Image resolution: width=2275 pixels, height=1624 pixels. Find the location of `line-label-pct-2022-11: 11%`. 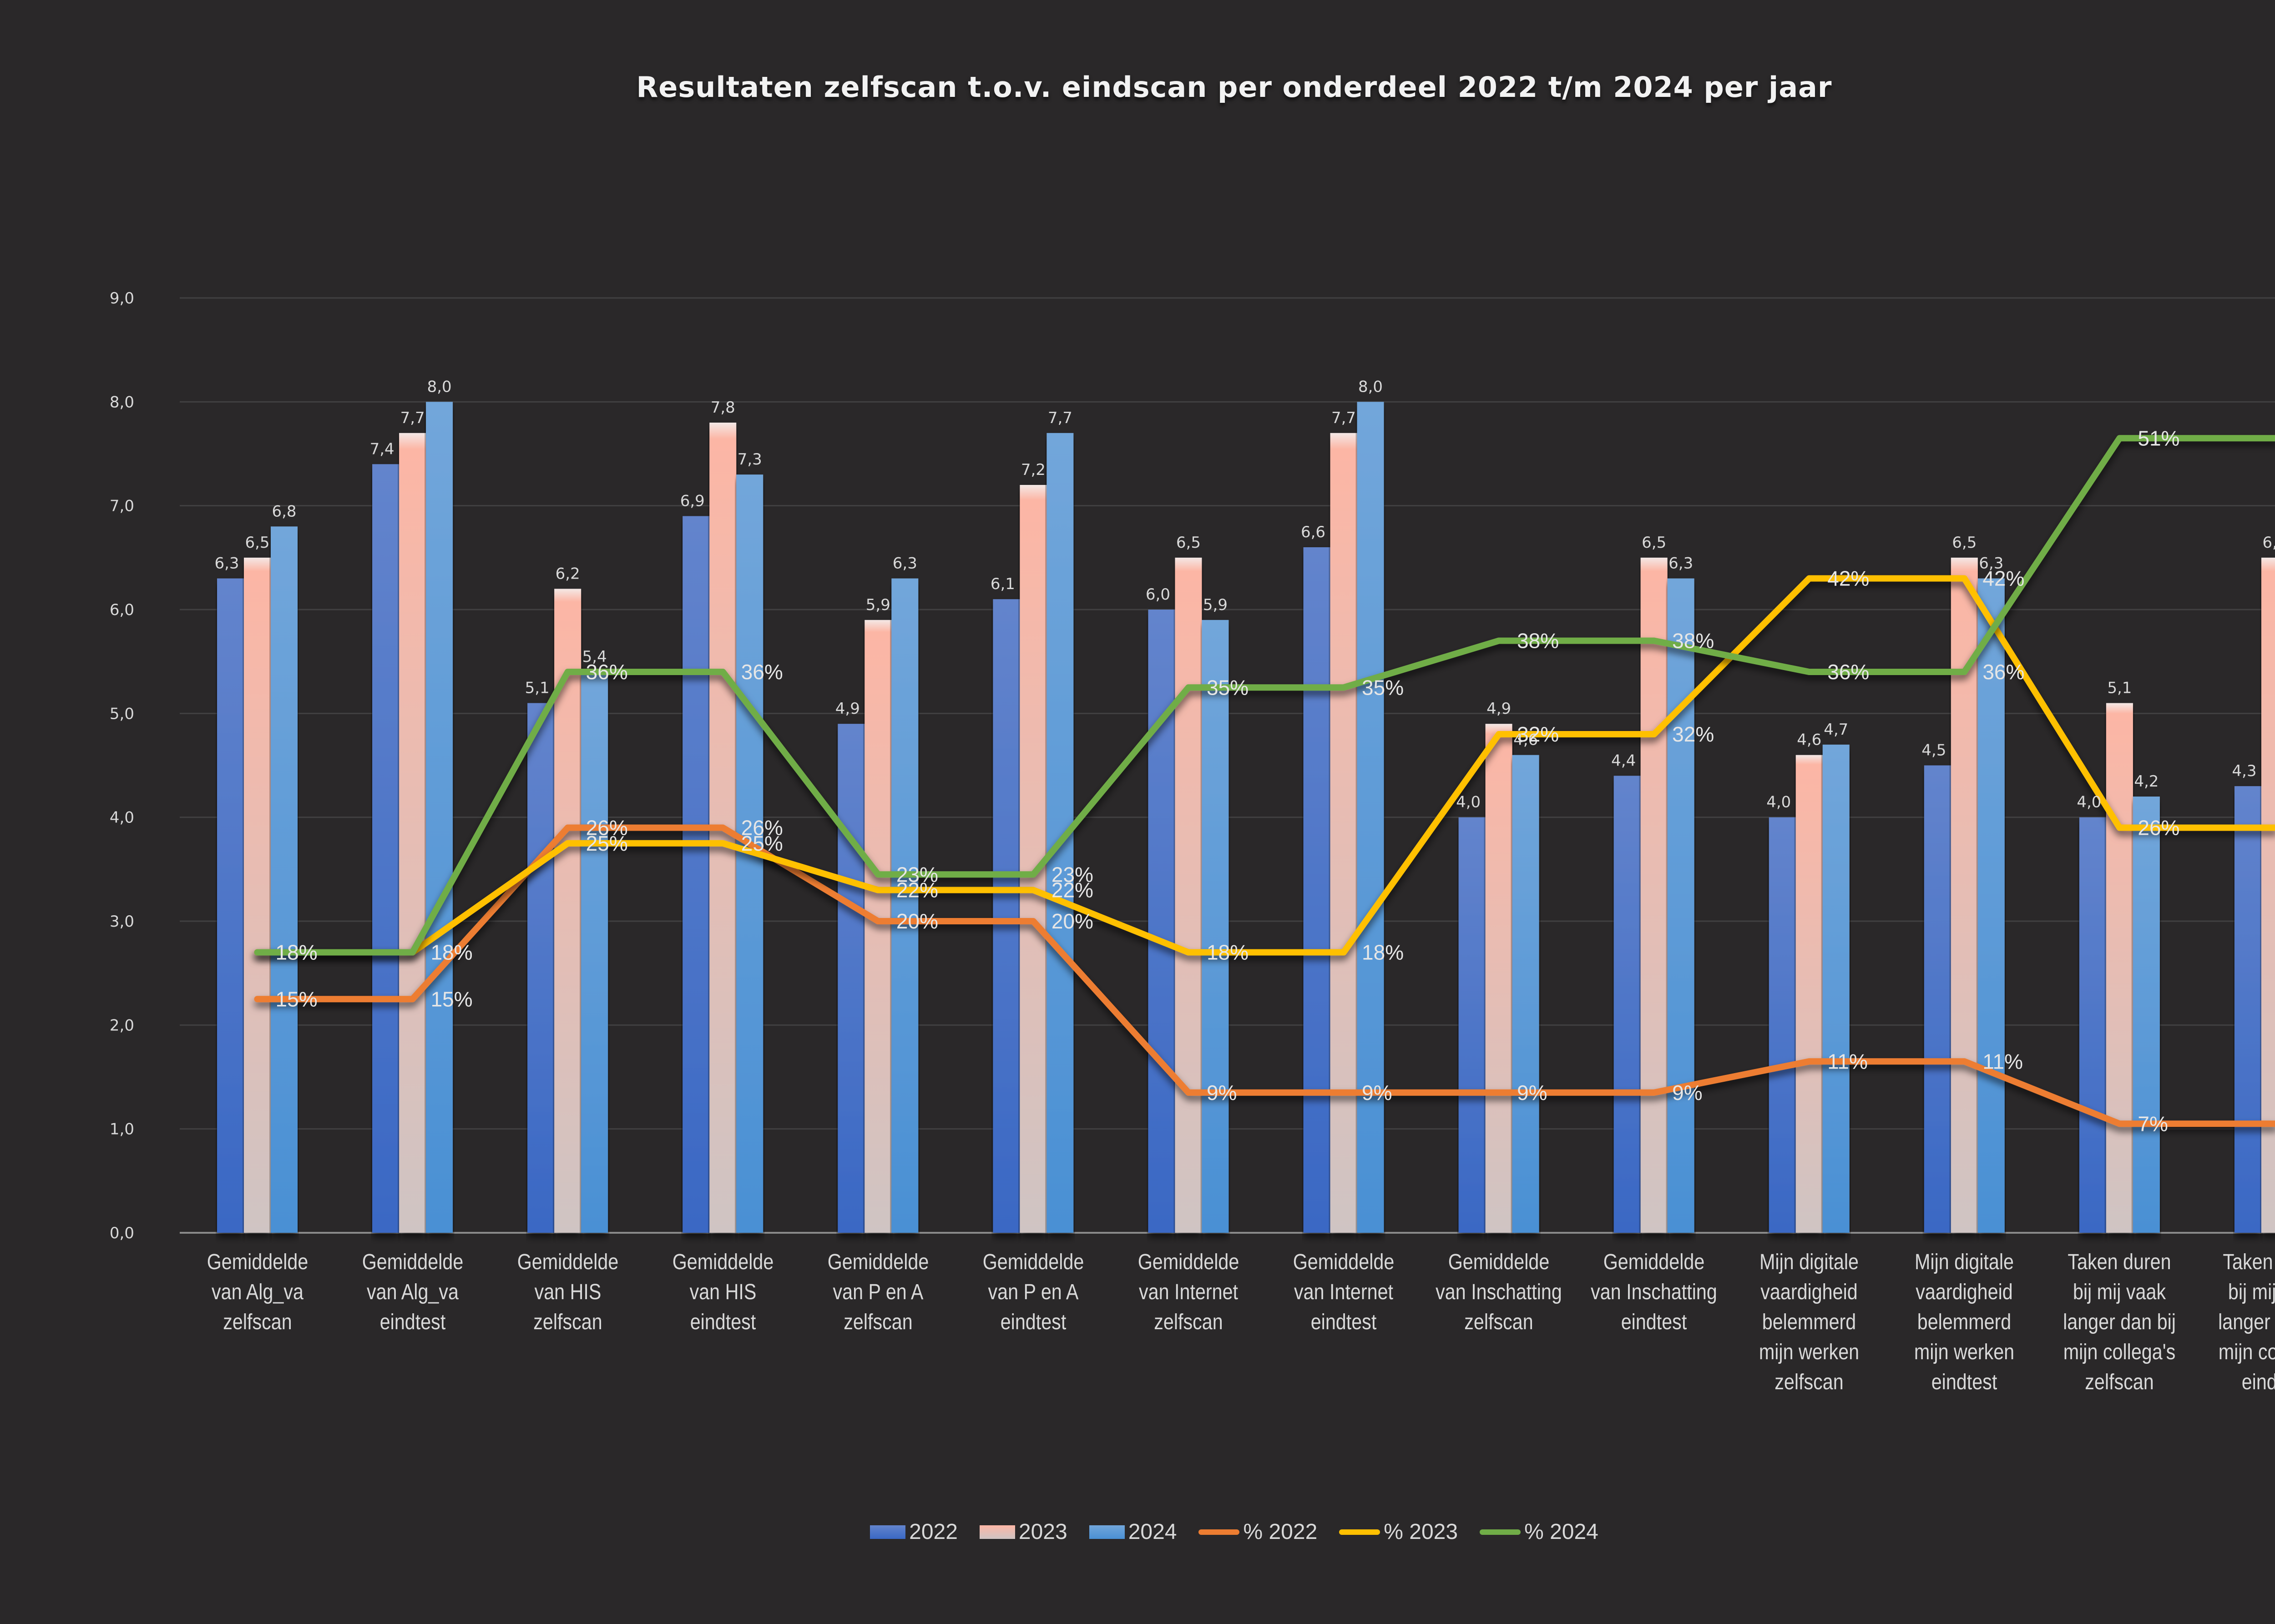

line-label-pct-2022-11: 11% is located at coordinates (2003, 1061).